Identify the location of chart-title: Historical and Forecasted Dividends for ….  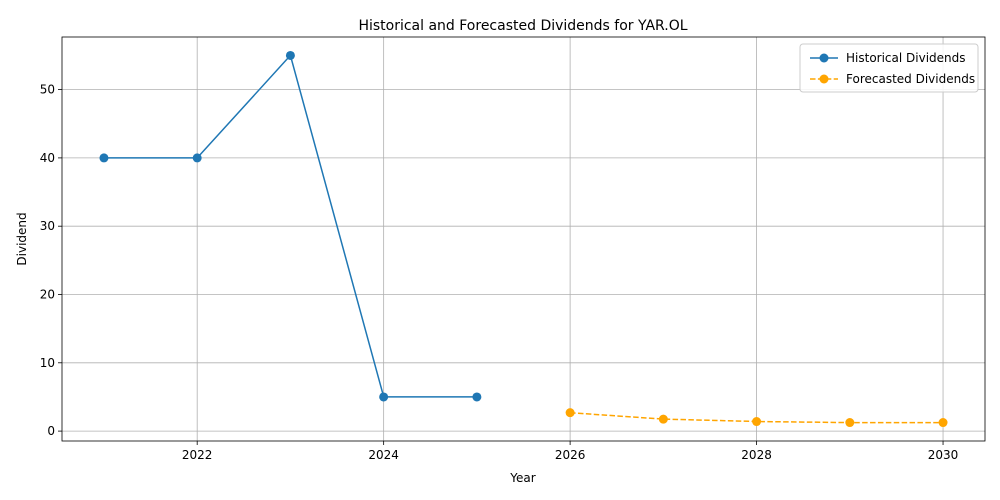
(522, 26).